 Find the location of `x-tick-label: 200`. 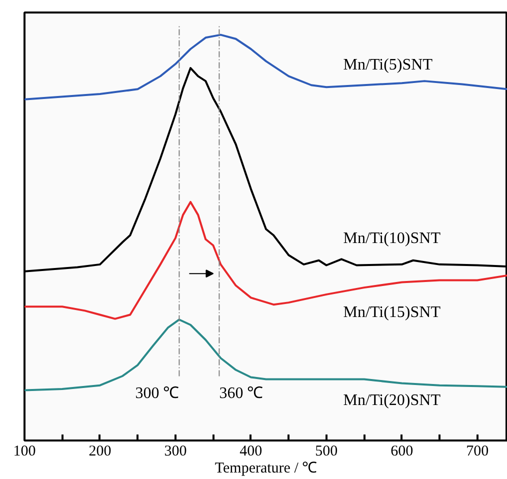

x-tick-label: 200 is located at coordinates (100, 452).